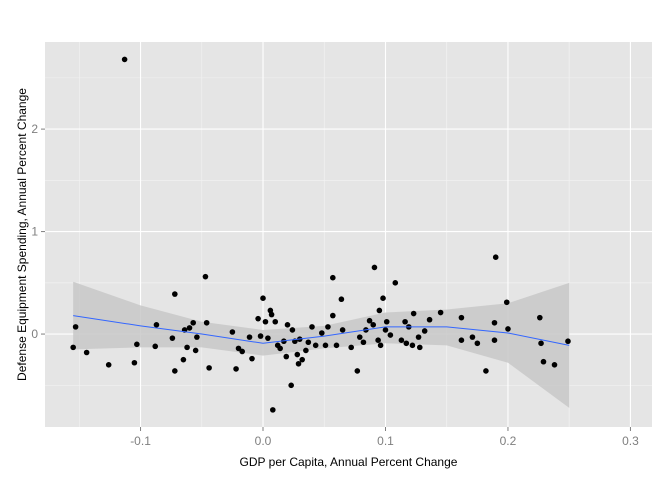 Image resolution: width=672 pixels, height=485 pixels. What do you see at coordinates (263, 441) in the screenshot?
I see `x-tick-label: 0.0` at bounding box center [263, 441].